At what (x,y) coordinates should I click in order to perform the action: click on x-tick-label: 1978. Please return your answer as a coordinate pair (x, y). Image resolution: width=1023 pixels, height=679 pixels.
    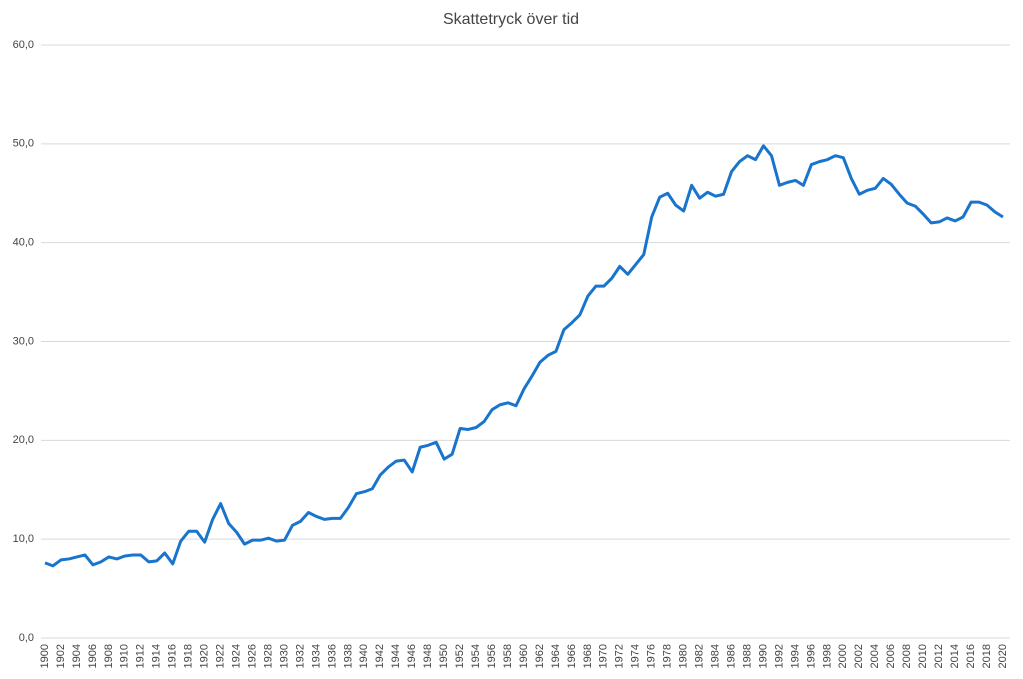
    Looking at the image, I should click on (668, 656).